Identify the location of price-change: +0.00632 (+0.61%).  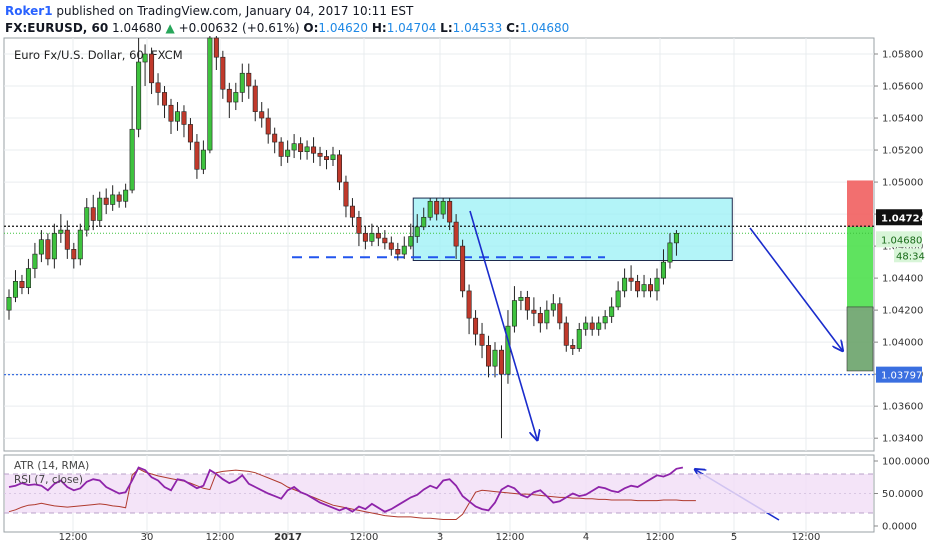
(239, 28).